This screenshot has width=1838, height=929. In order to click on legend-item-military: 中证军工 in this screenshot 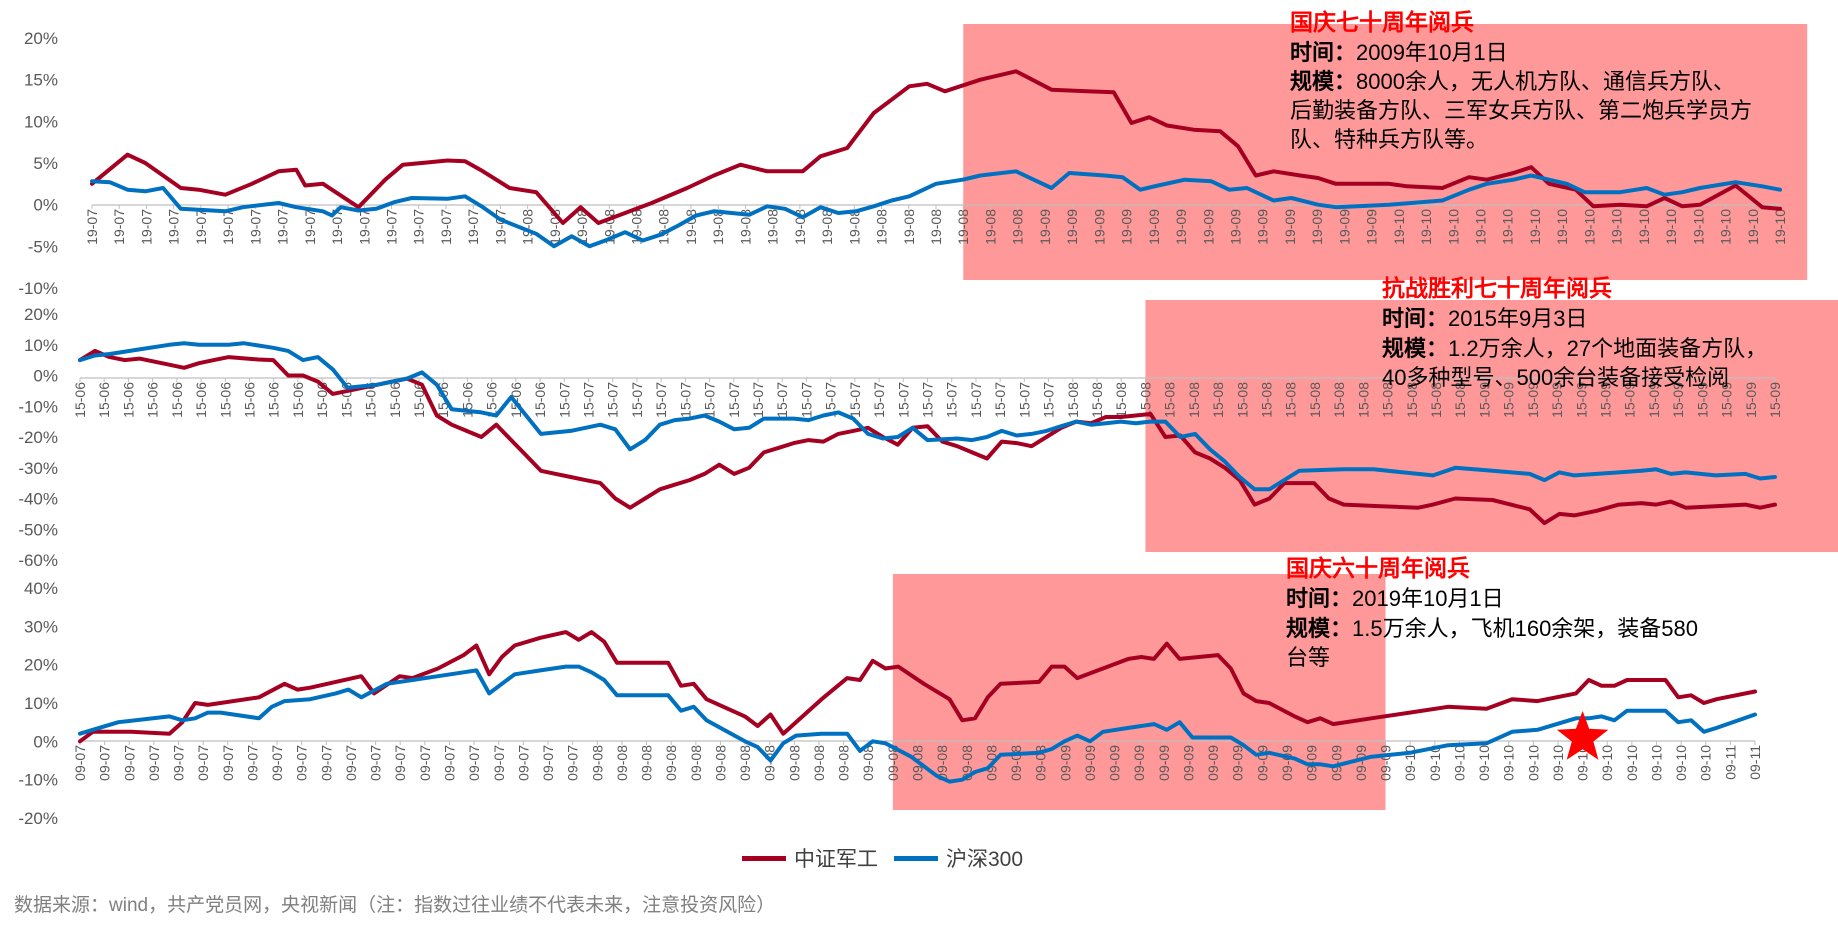, I will do `click(810, 858)`.